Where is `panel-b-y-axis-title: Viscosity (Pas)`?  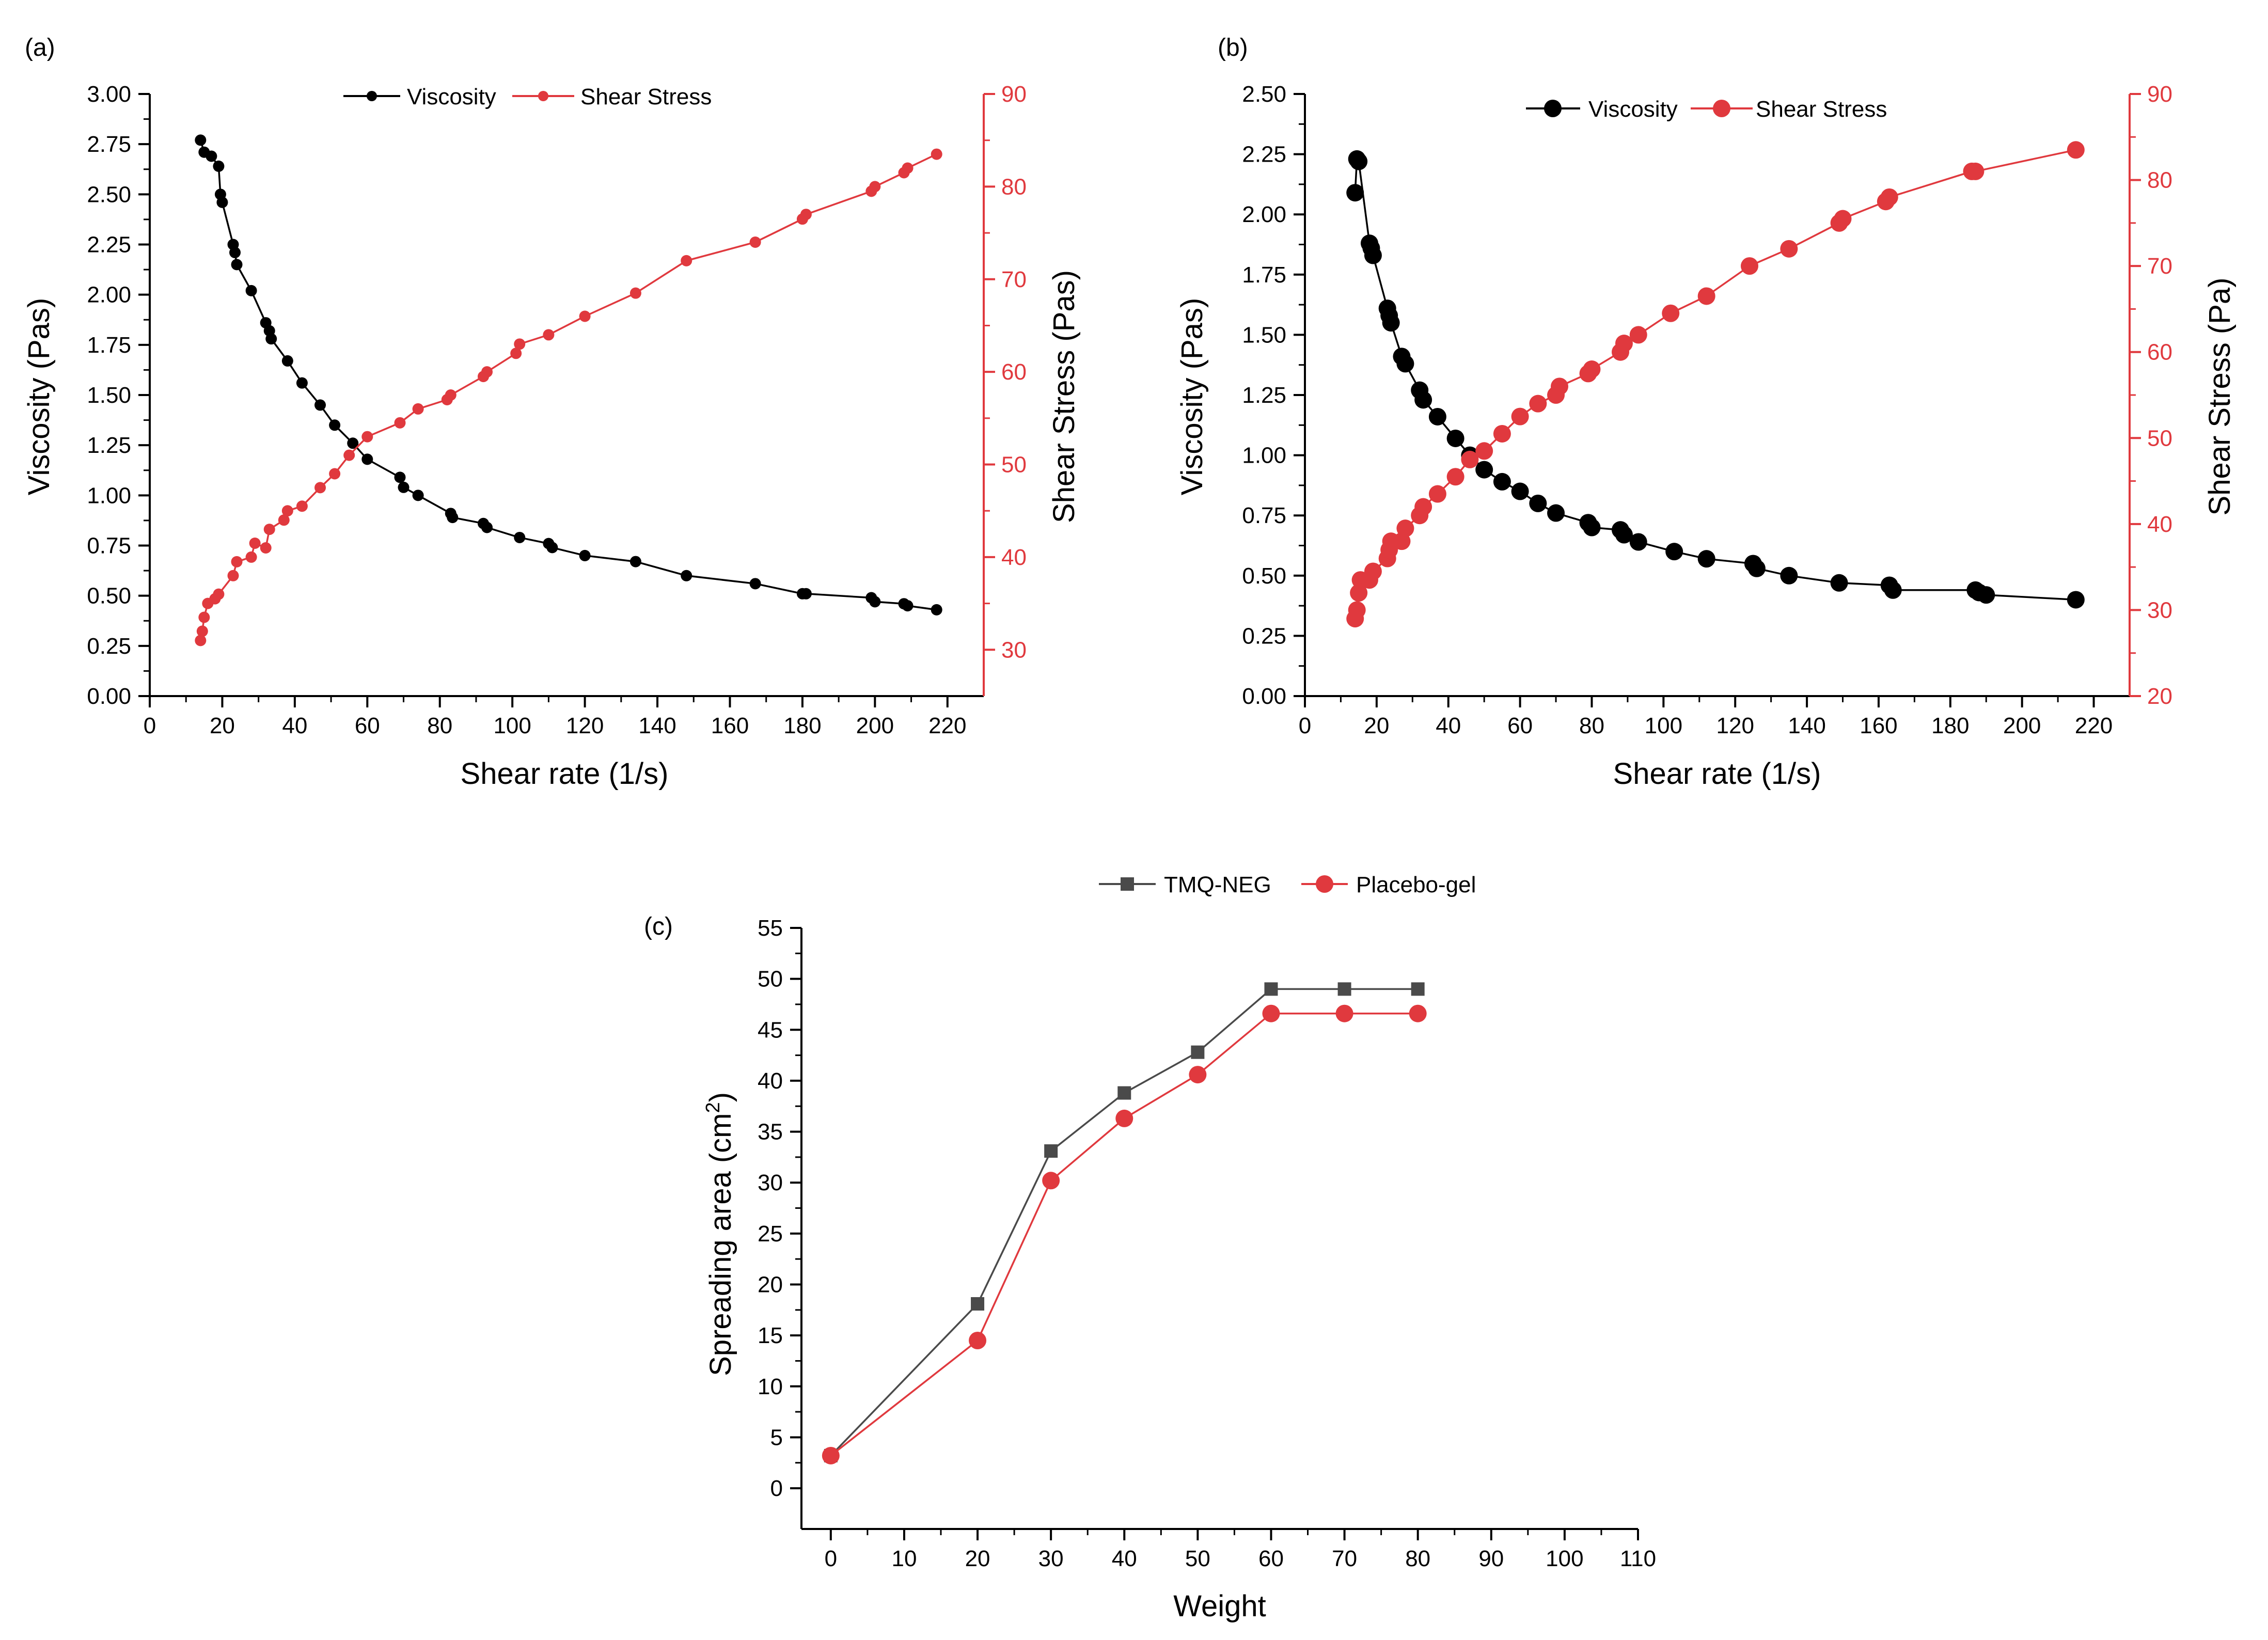 panel-b-y-axis-title: Viscosity (Pas) is located at coordinates (1192, 396).